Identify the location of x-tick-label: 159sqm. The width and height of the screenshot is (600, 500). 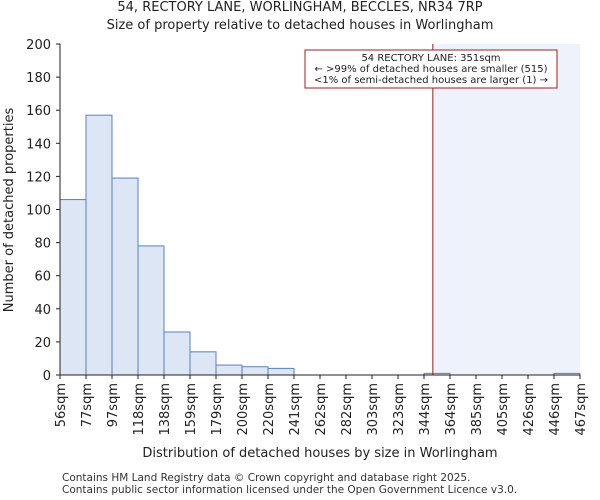
(191, 409).